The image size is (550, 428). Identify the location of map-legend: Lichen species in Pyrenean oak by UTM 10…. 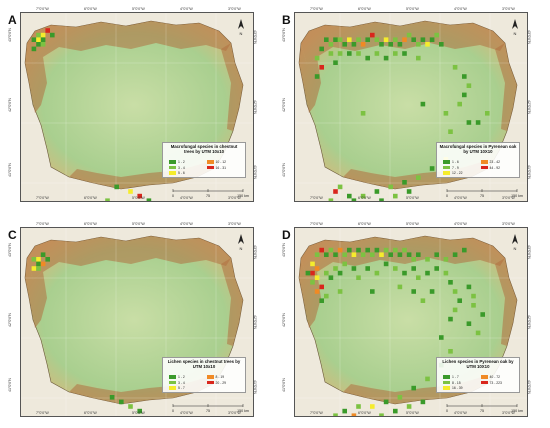
(478, 375).